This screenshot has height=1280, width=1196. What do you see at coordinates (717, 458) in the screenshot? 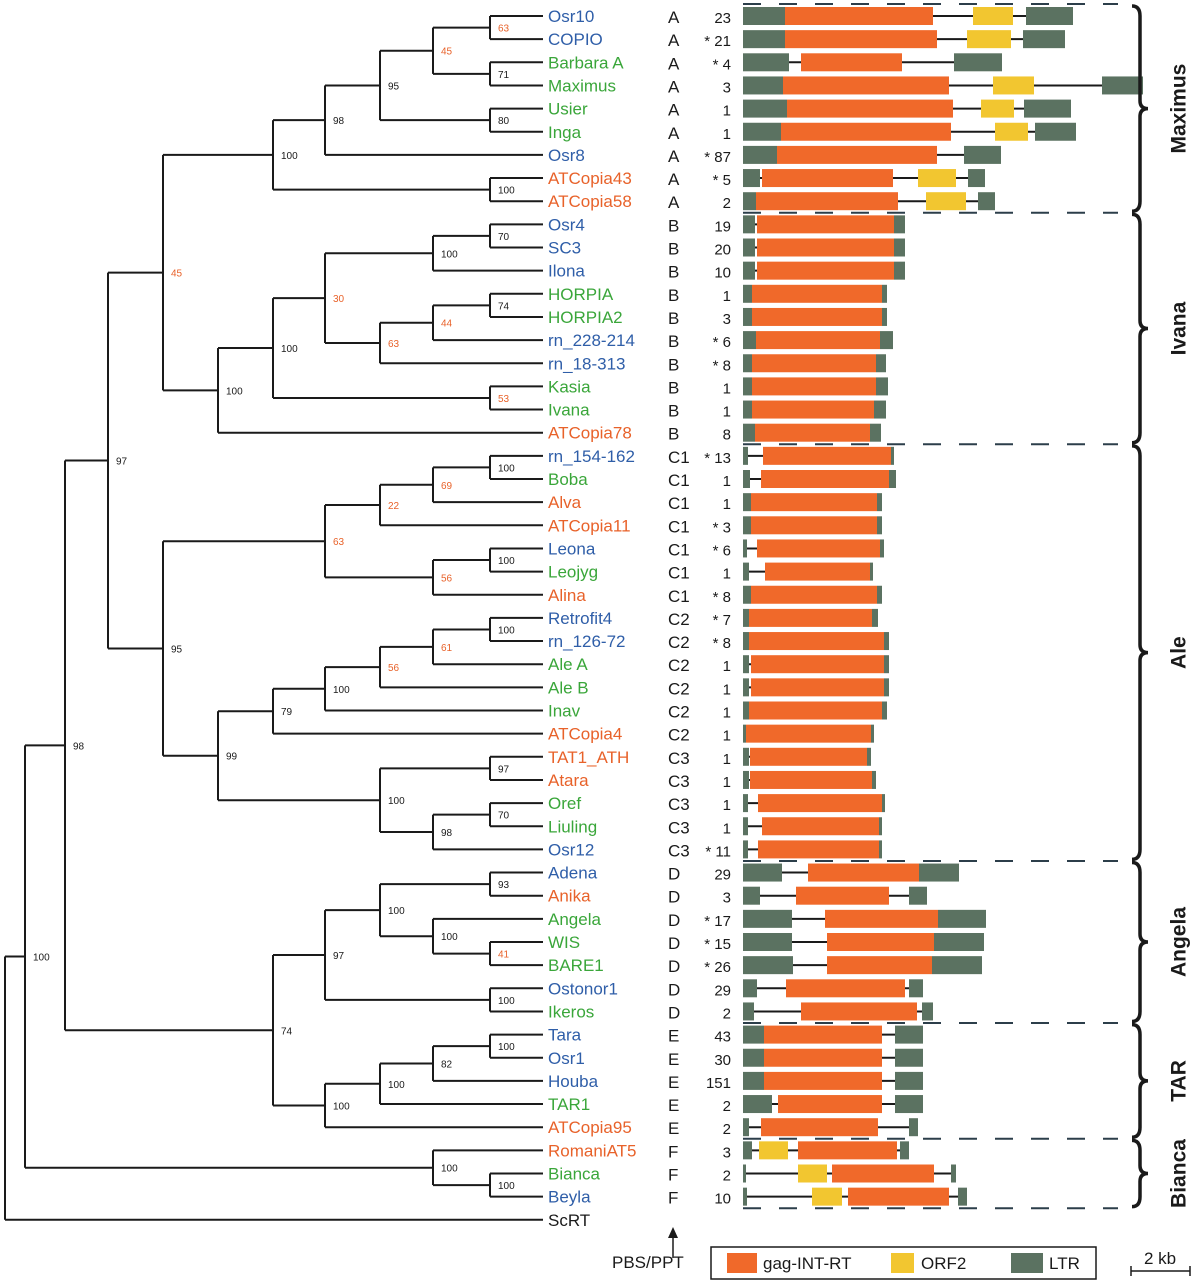
I see `copy-number: * 13` at bounding box center [717, 458].